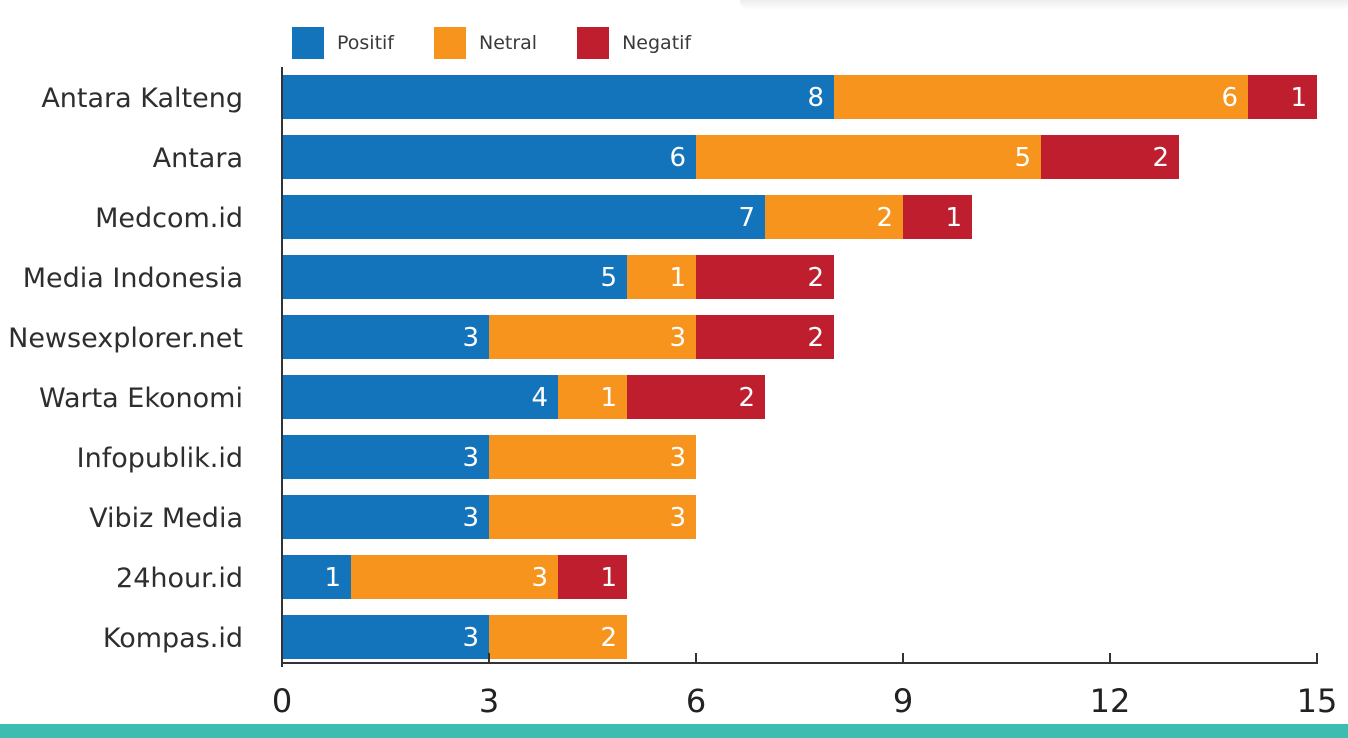  What do you see at coordinates (489, 701) in the screenshot?
I see `x-tick-label-3: 3` at bounding box center [489, 701].